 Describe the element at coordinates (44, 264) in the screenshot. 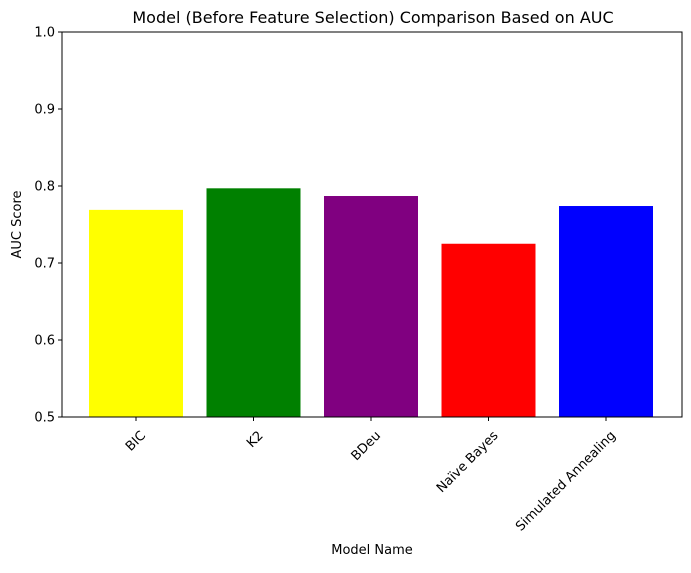

I see `y-tick-label: 0.7` at that location.